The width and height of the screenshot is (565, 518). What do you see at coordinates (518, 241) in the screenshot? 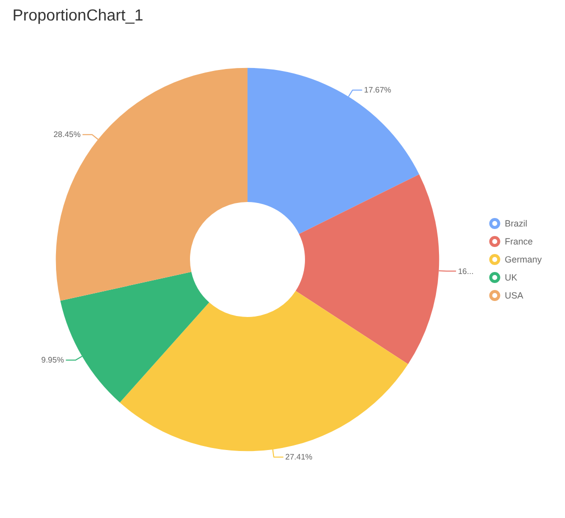
I see `legend-label: France` at bounding box center [518, 241].